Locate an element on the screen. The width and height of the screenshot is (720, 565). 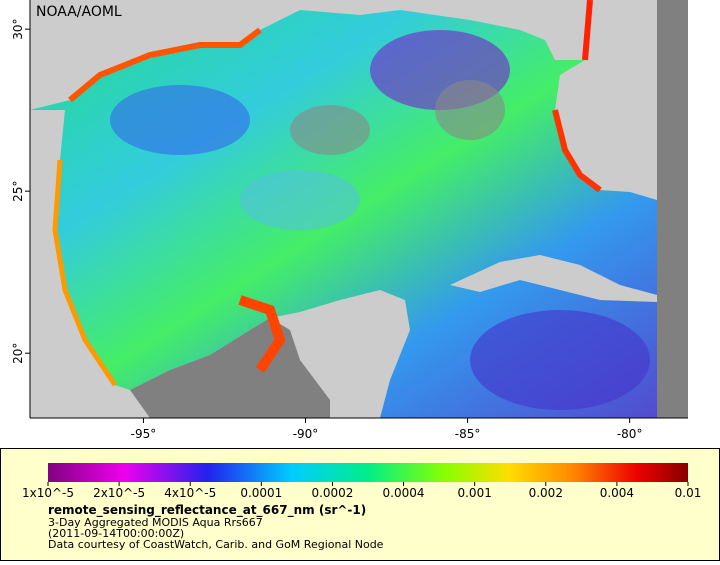
y-tick-label: 30° is located at coordinates (18, 29).